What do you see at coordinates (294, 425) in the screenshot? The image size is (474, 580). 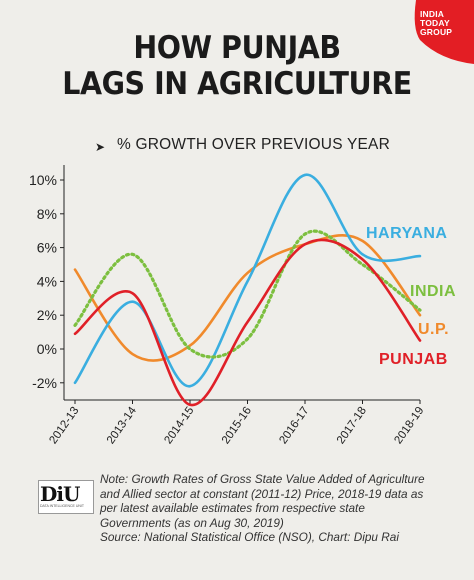 I see `x-tick-label: 2016-17` at bounding box center [294, 425].